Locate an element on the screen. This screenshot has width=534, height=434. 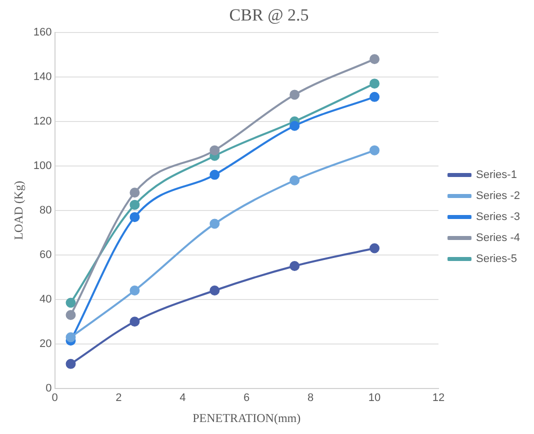
y-tick-label: 100 is located at coordinates (42, 166).